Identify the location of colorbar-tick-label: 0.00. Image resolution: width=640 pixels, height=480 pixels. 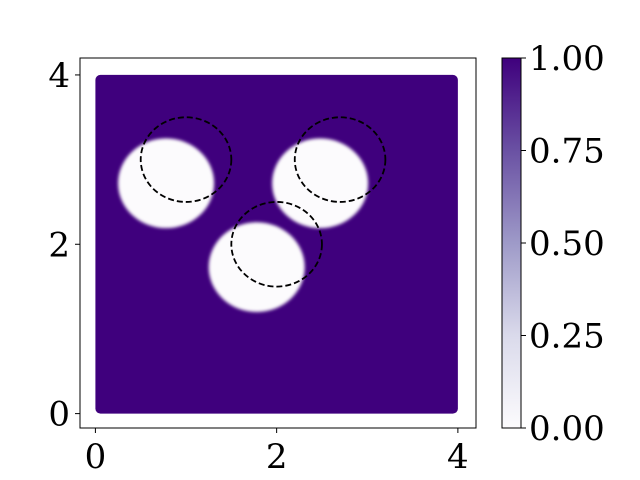
(567, 429).